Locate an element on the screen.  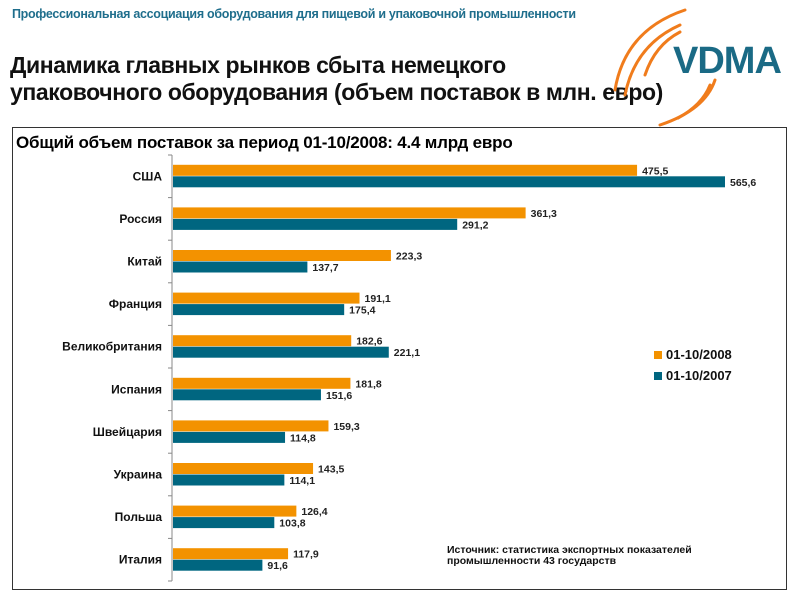
category-label: Швейцария is located at coordinates (127, 432).